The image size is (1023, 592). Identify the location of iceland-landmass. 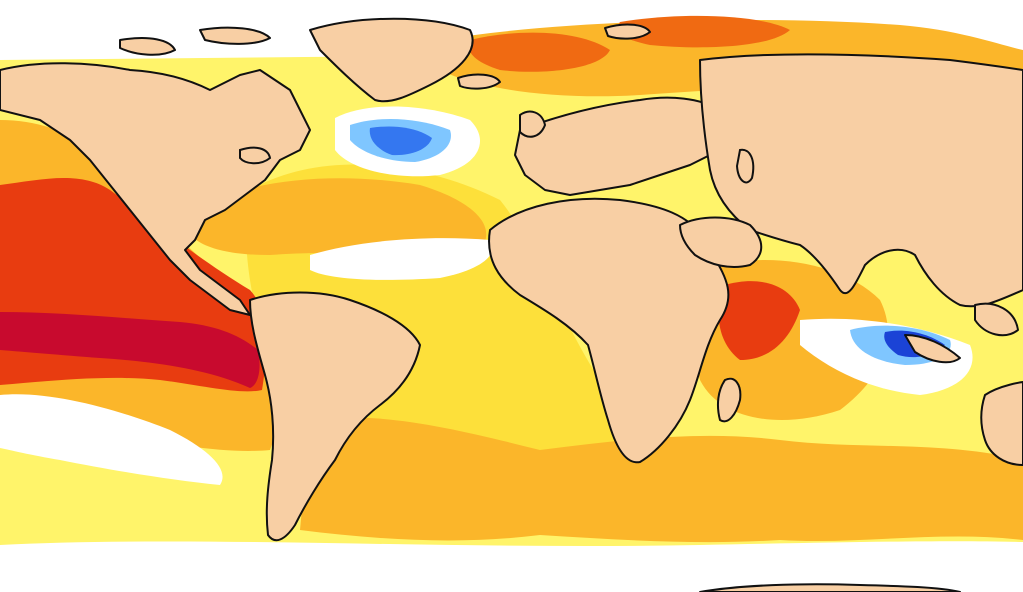
(479, 81).